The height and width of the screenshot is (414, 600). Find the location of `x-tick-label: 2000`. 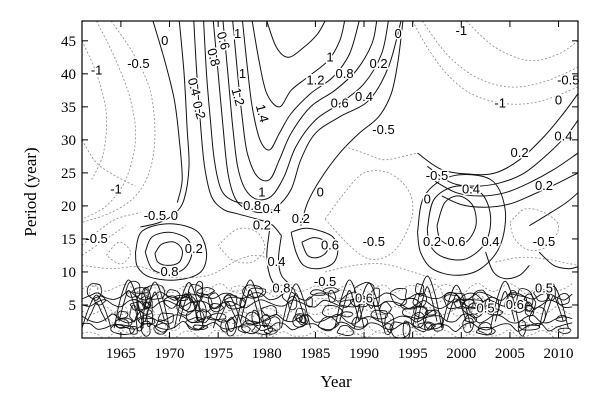

x-tick-label: 2000 is located at coordinates (461, 354).